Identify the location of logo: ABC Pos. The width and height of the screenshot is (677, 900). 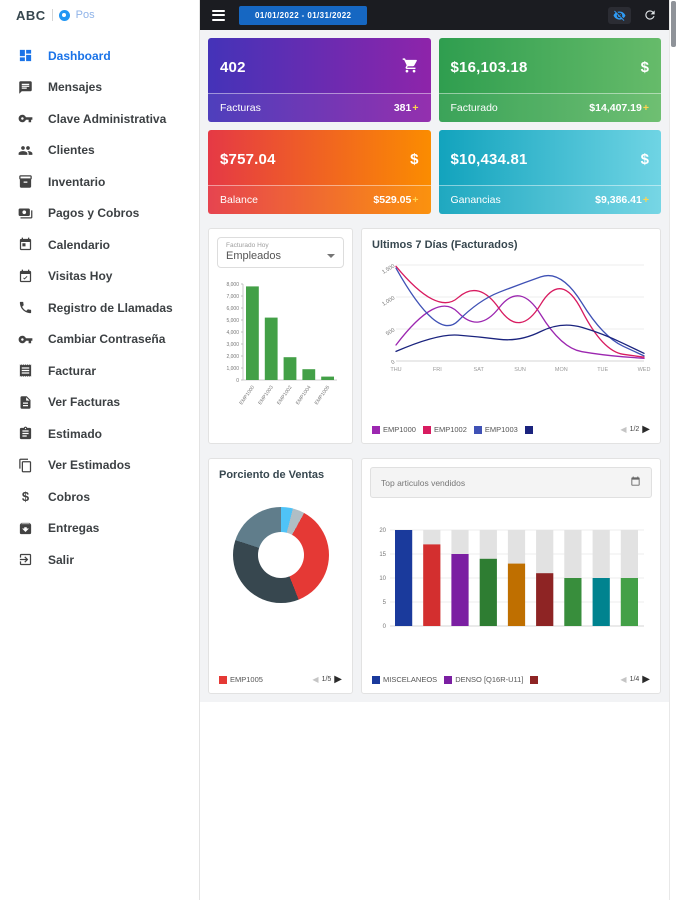
(99, 15).